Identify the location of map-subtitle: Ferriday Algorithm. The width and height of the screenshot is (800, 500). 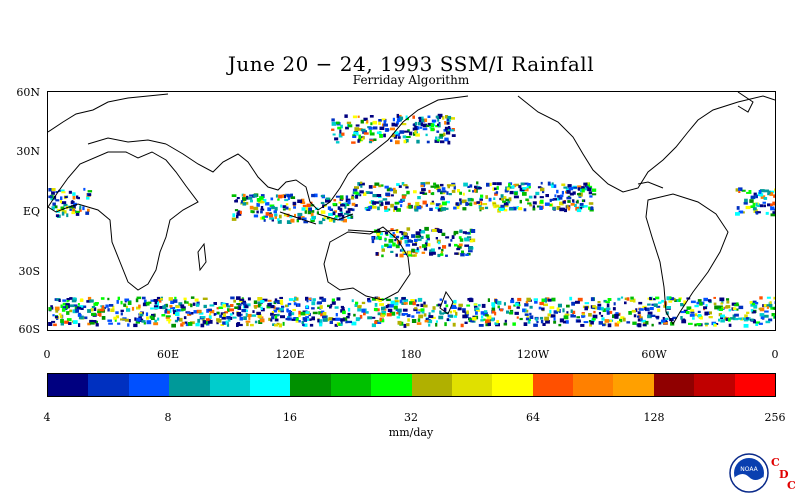
(411, 80).